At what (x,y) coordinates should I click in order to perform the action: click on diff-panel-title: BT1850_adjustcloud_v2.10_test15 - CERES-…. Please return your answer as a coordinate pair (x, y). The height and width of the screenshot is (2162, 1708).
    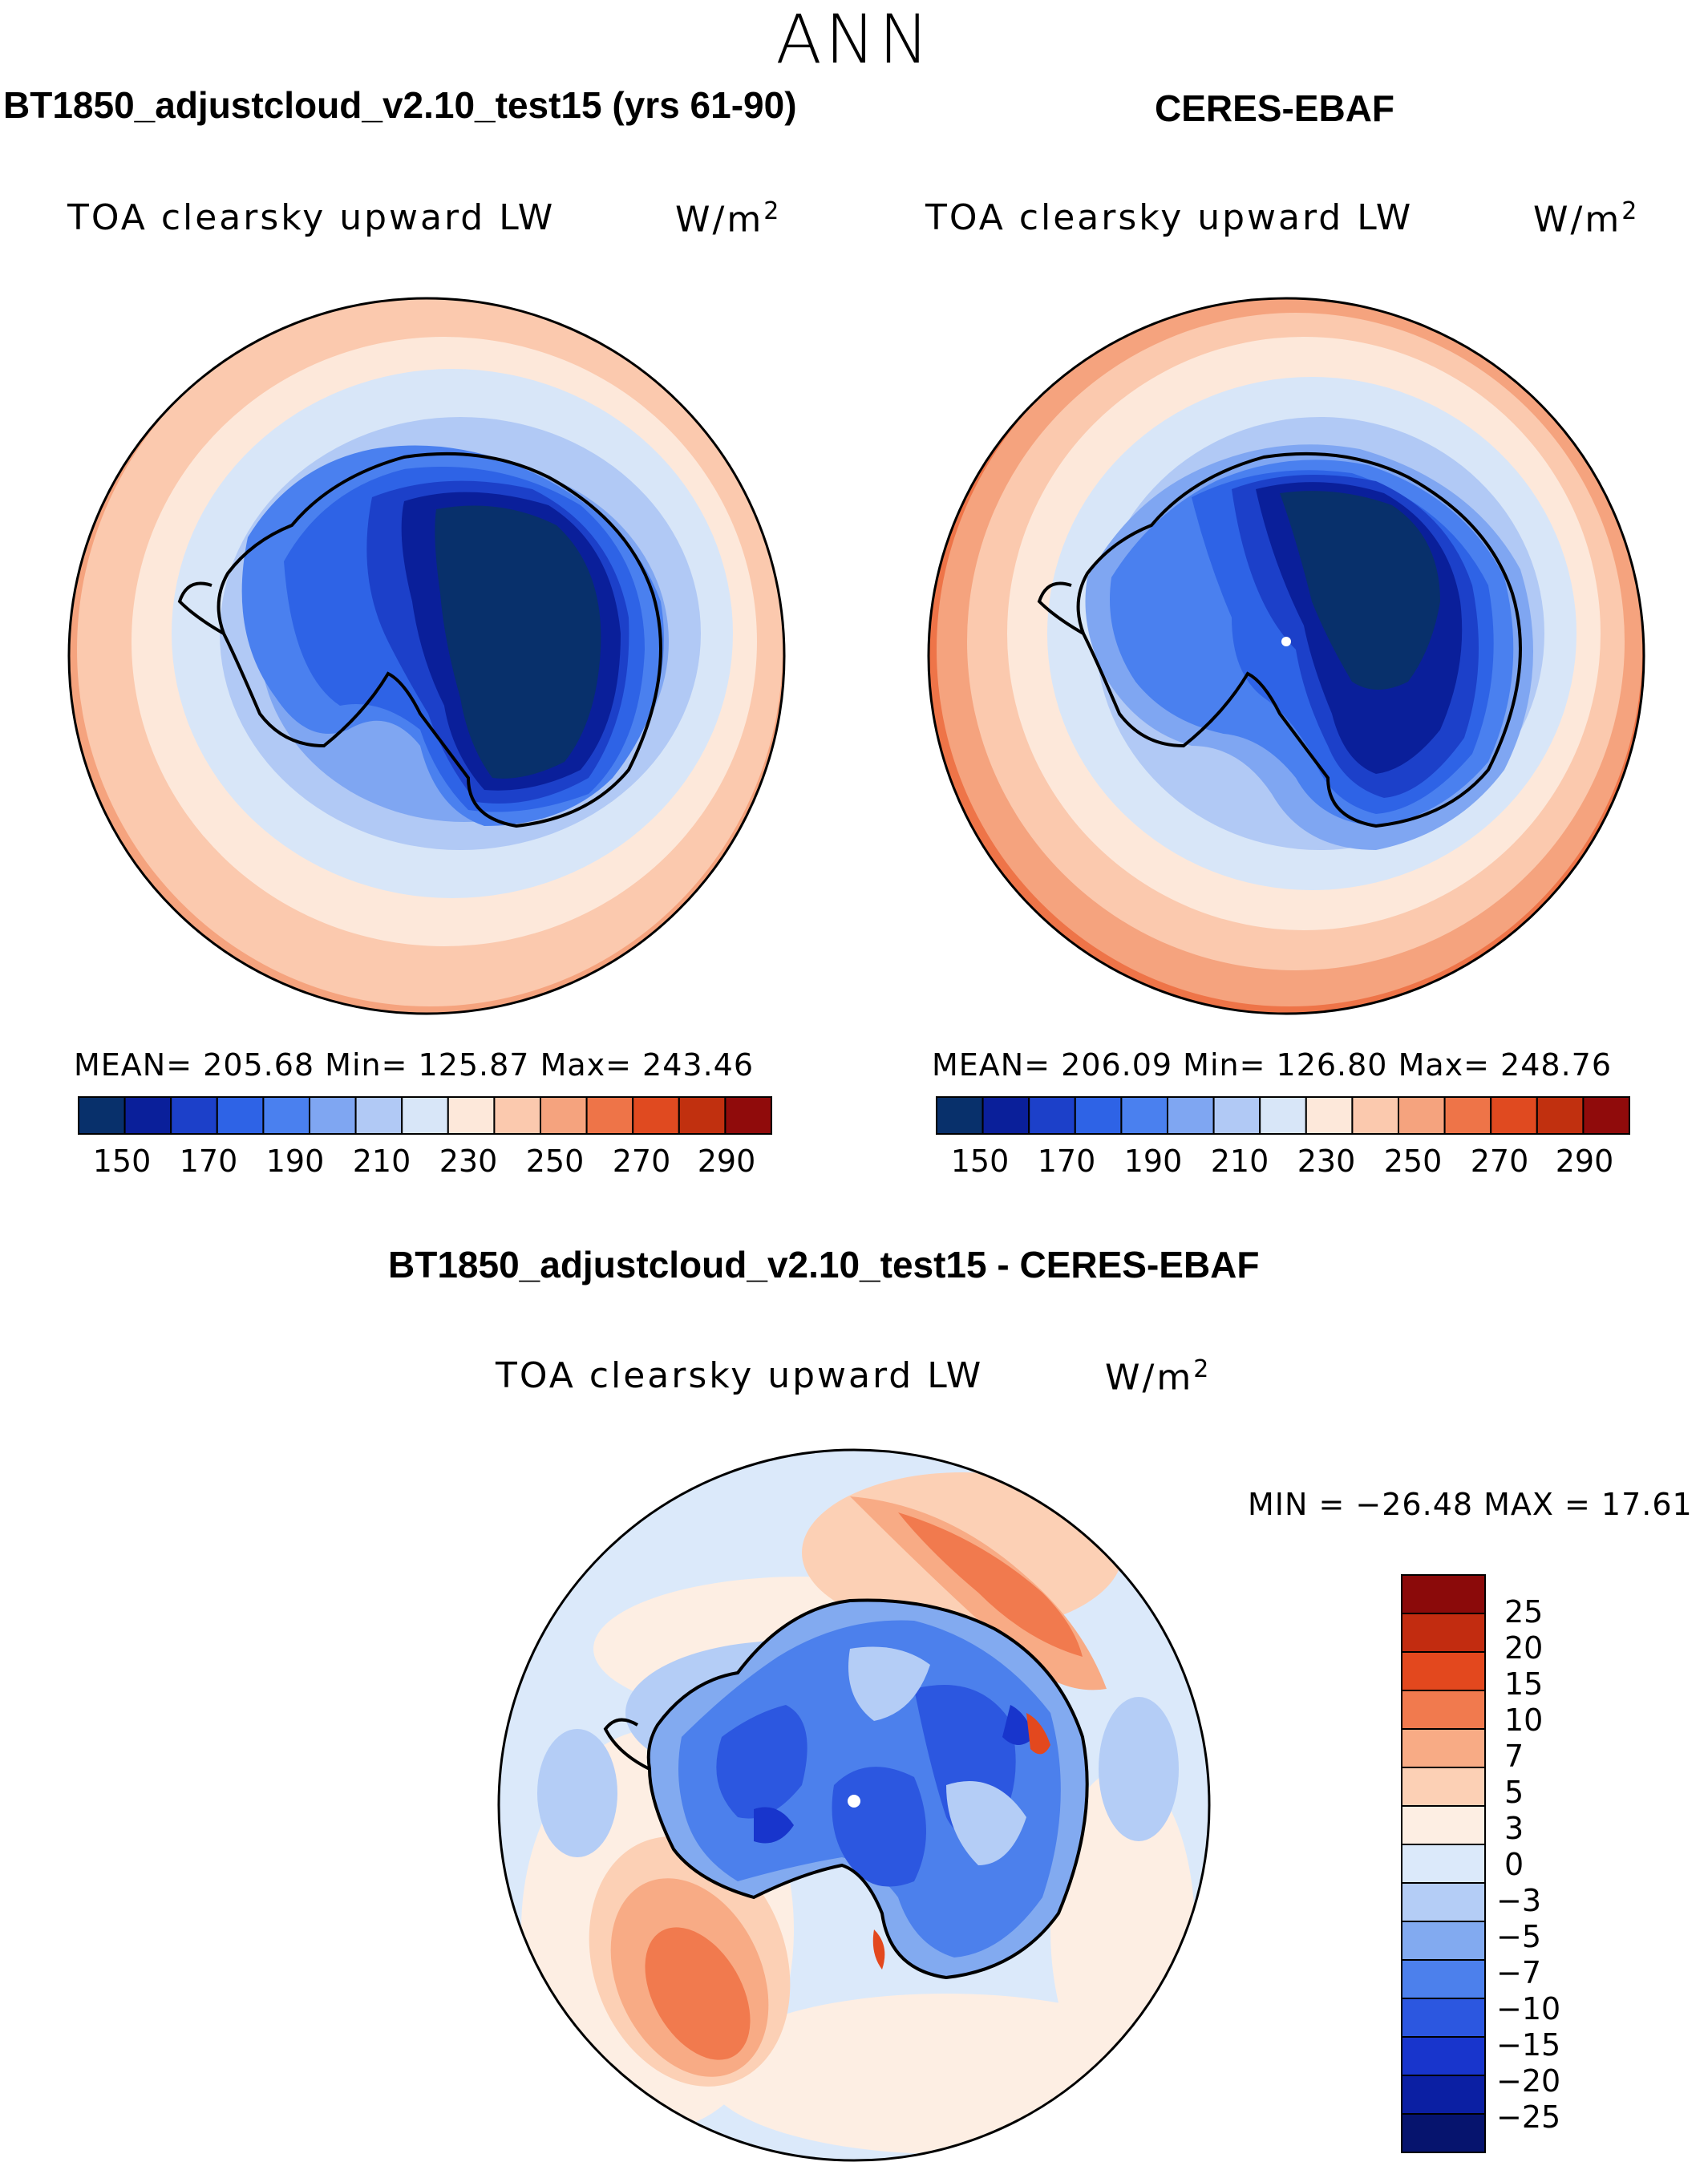
    Looking at the image, I should click on (824, 1264).